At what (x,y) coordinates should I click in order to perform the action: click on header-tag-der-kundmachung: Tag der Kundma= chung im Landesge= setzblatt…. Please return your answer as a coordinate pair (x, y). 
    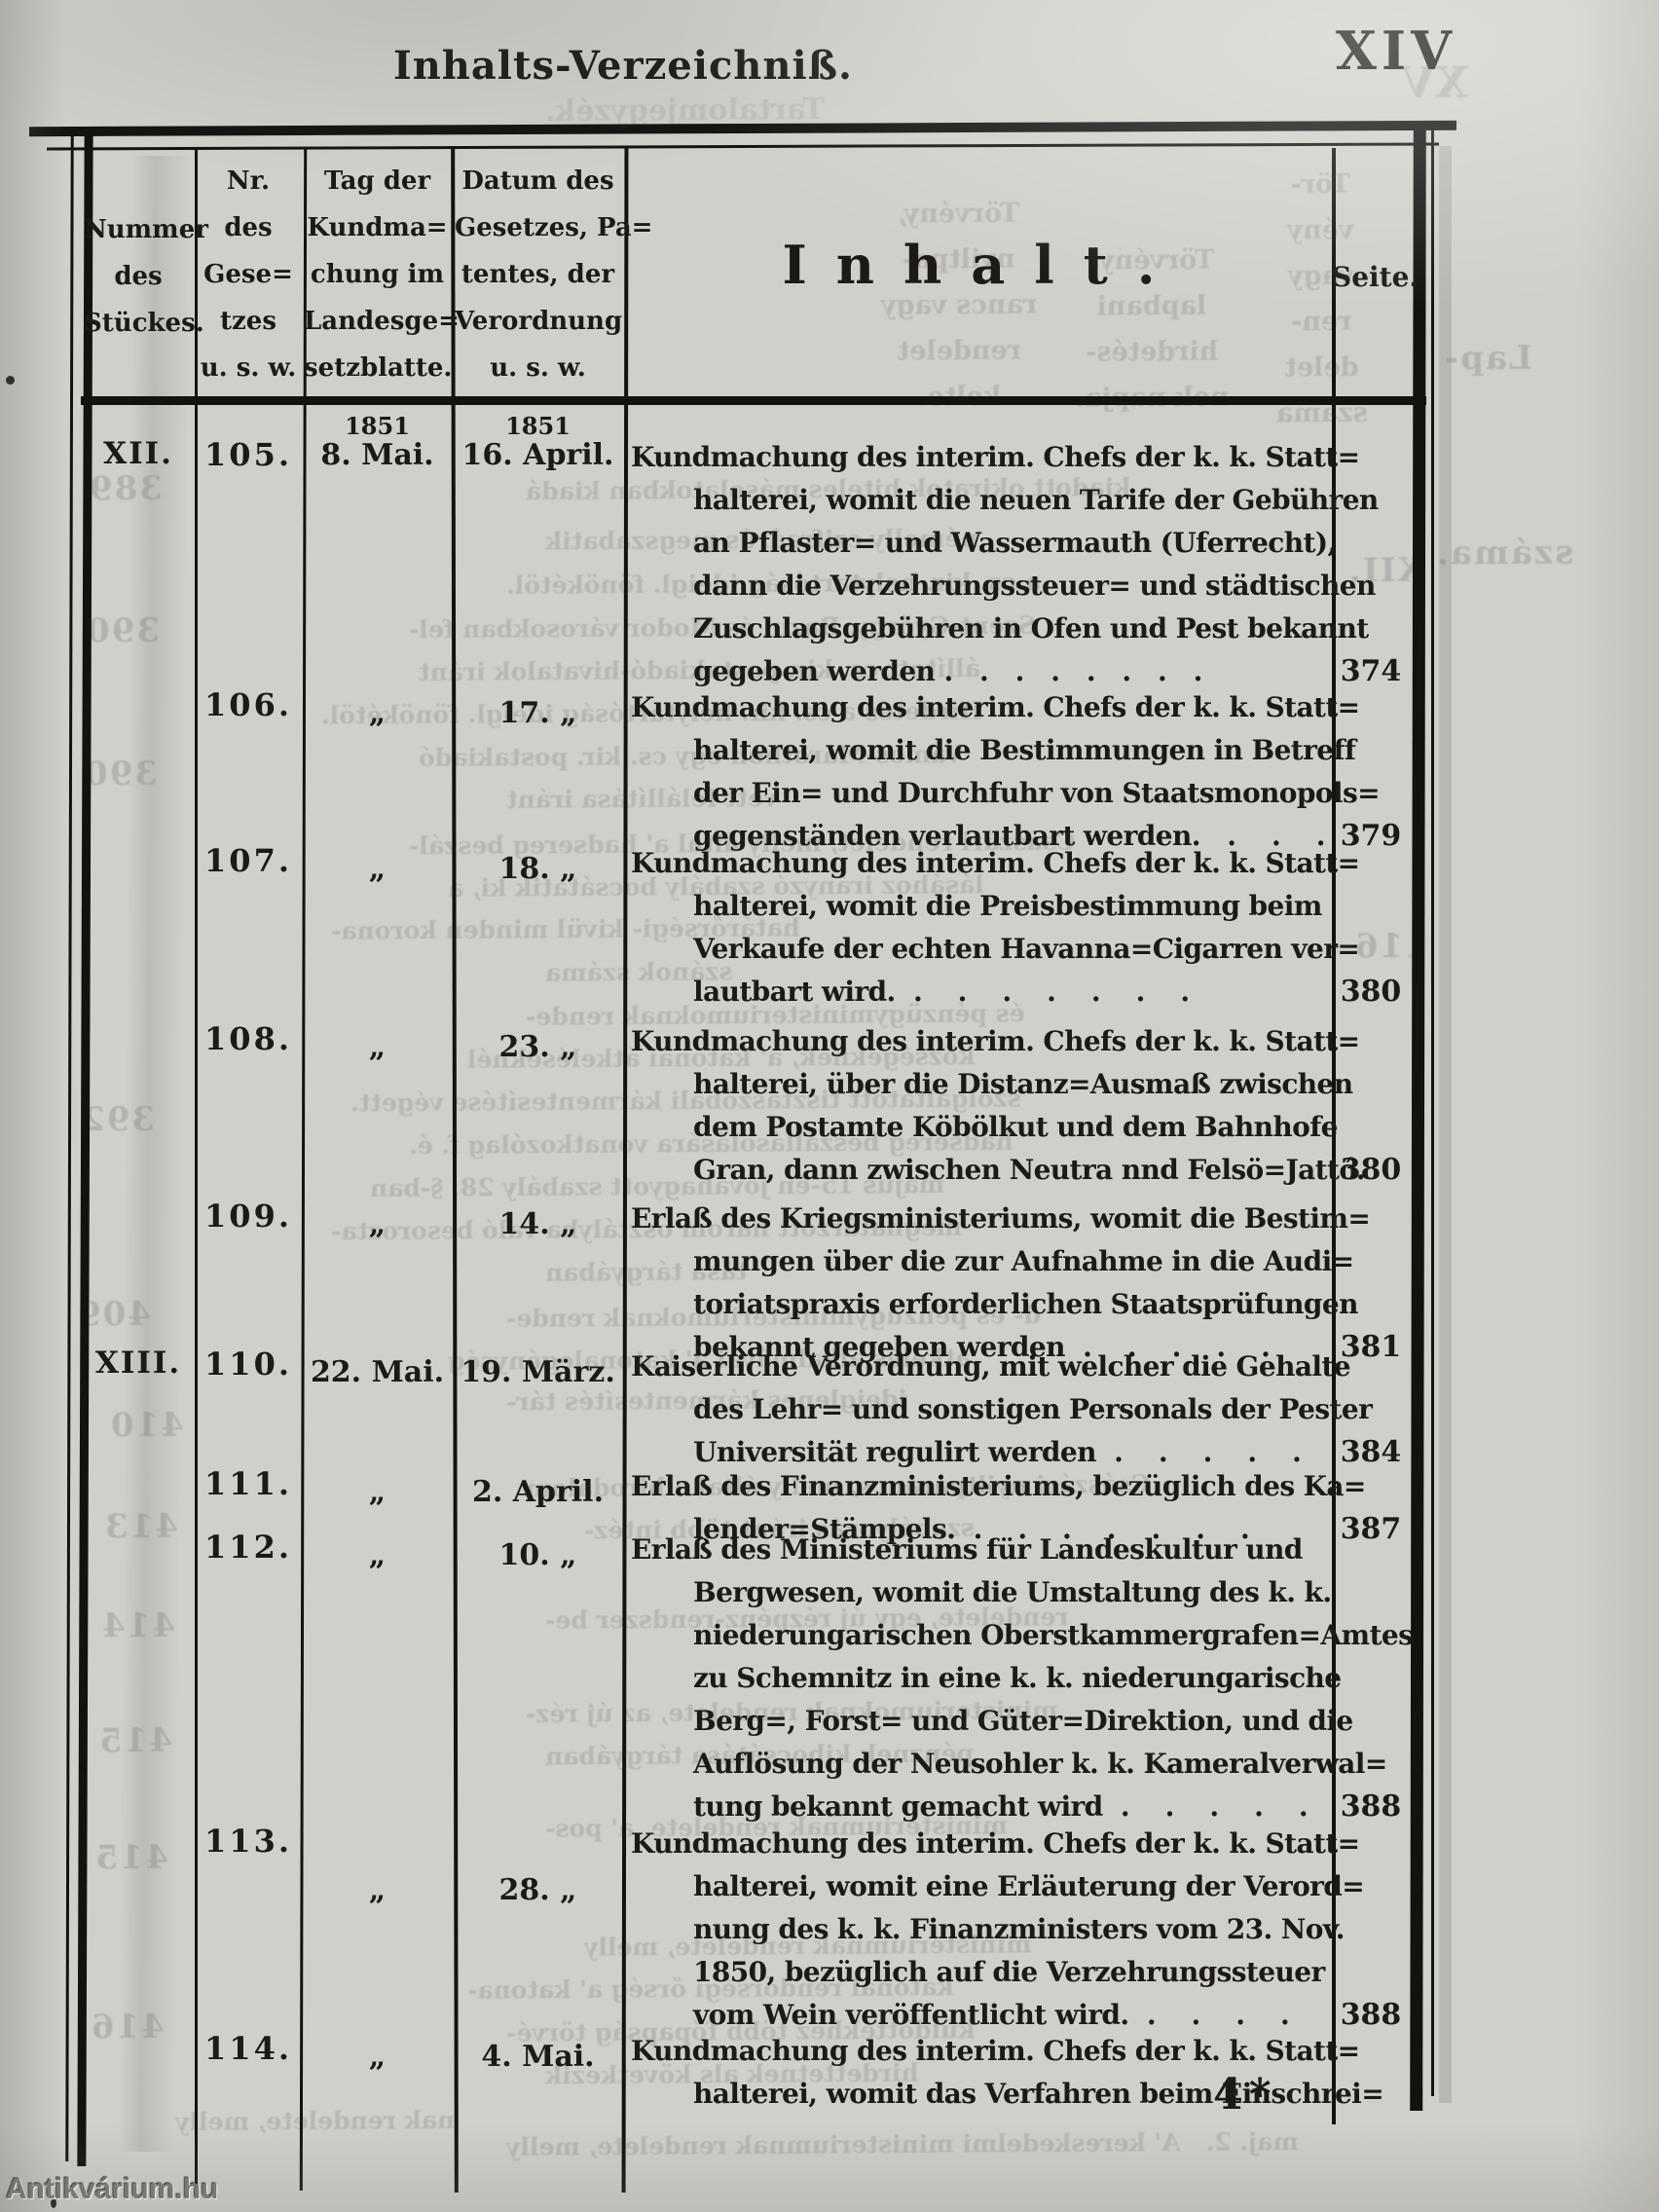
    Looking at the image, I should click on (382, 274).